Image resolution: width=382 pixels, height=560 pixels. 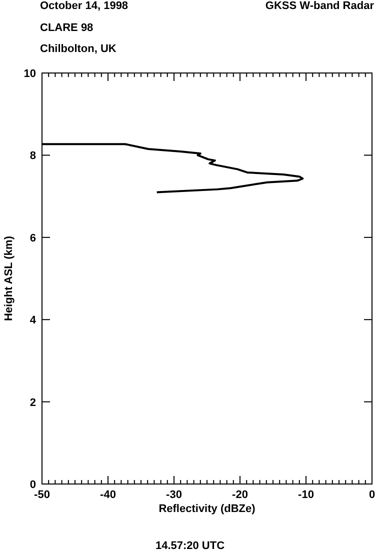 I want to click on x-axis-title: Reflectivity (dBZe), so click(x=207, y=509).